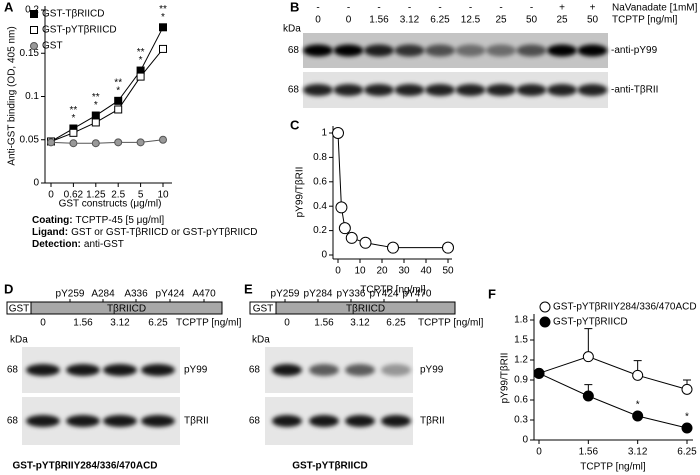 Image resolution: width=700 pixels, height=475 pixels. Describe the element at coordinates (19, 309) in the screenshot. I see `tag-label: GST` at that location.